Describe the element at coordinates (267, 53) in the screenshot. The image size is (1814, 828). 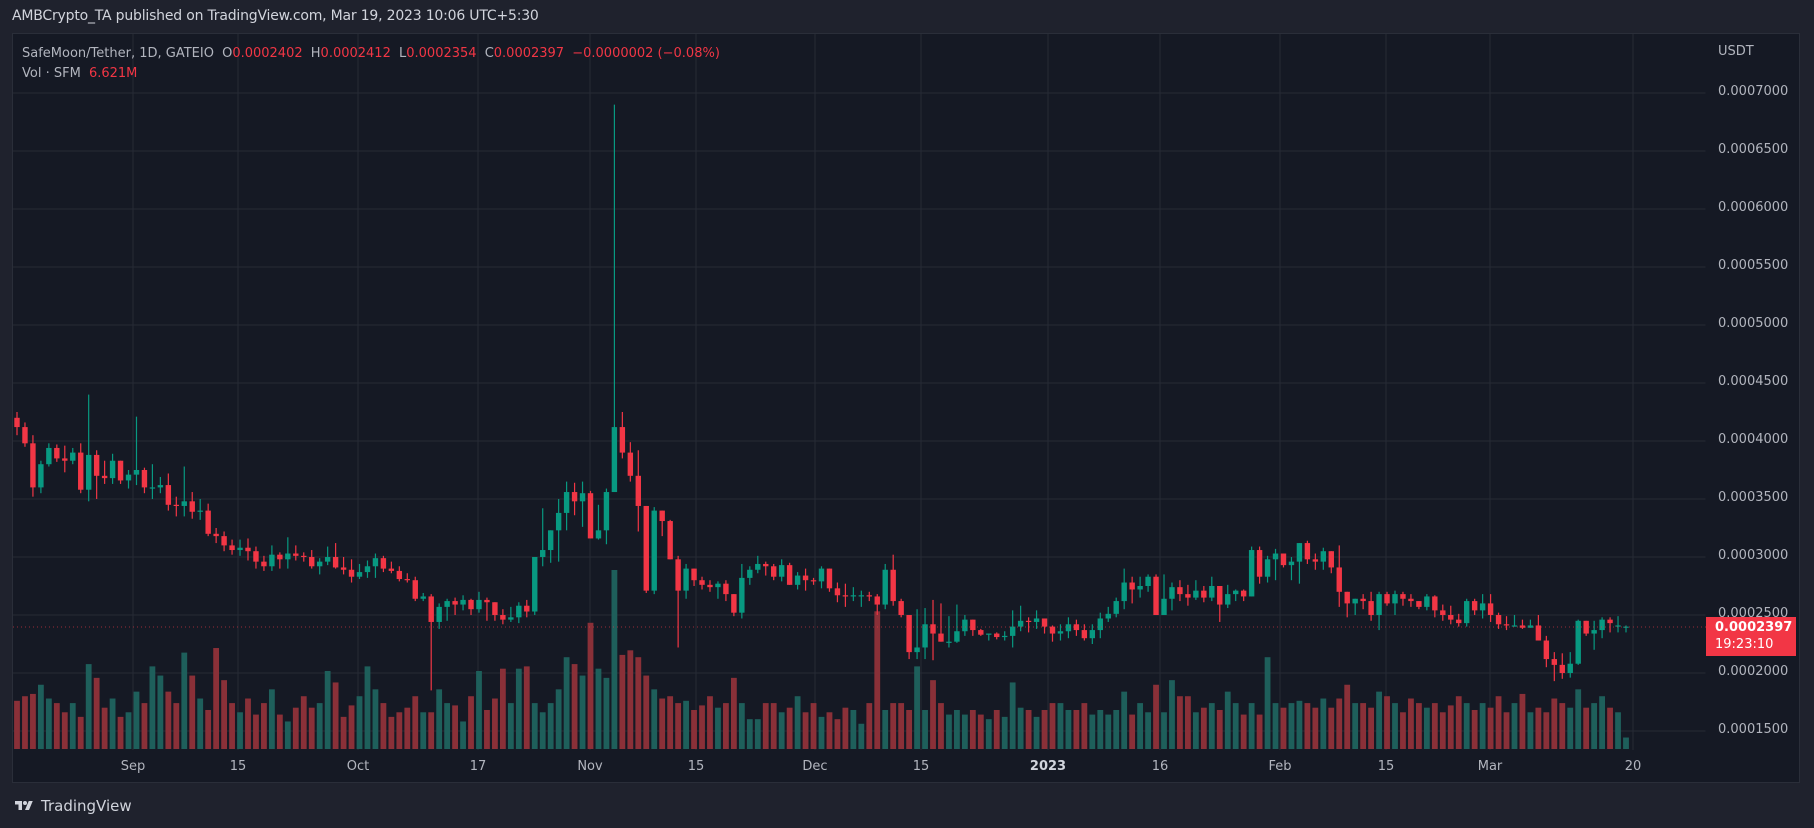
I see `open-value: 0.0002402` at that location.